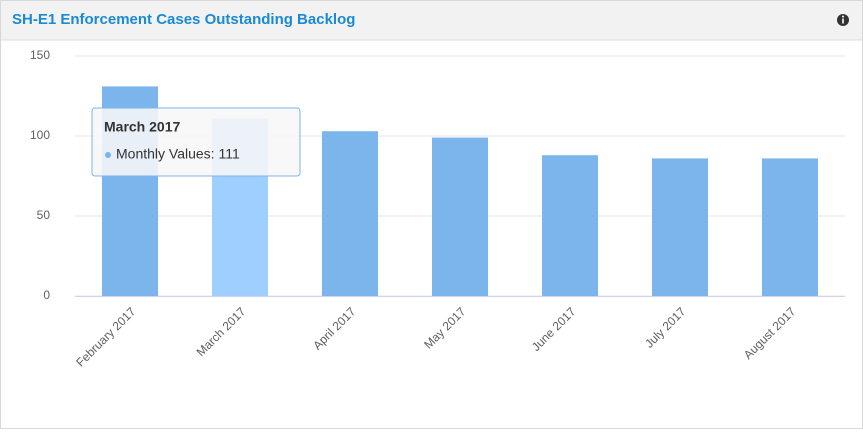  Describe the element at coordinates (40, 135) in the screenshot. I see `y-tick-label: 100` at that location.